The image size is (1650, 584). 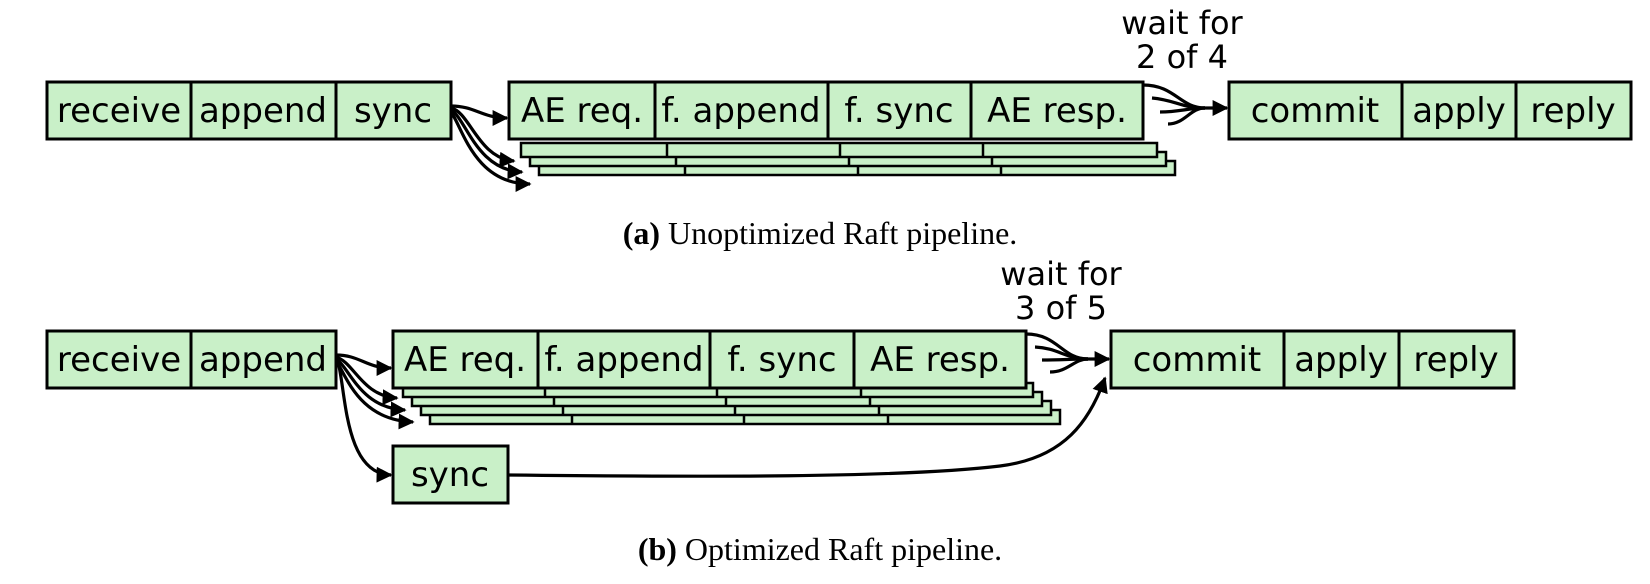 What do you see at coordinates (657, 549) in the screenshot?
I see `caption-label: (b)` at bounding box center [657, 549].